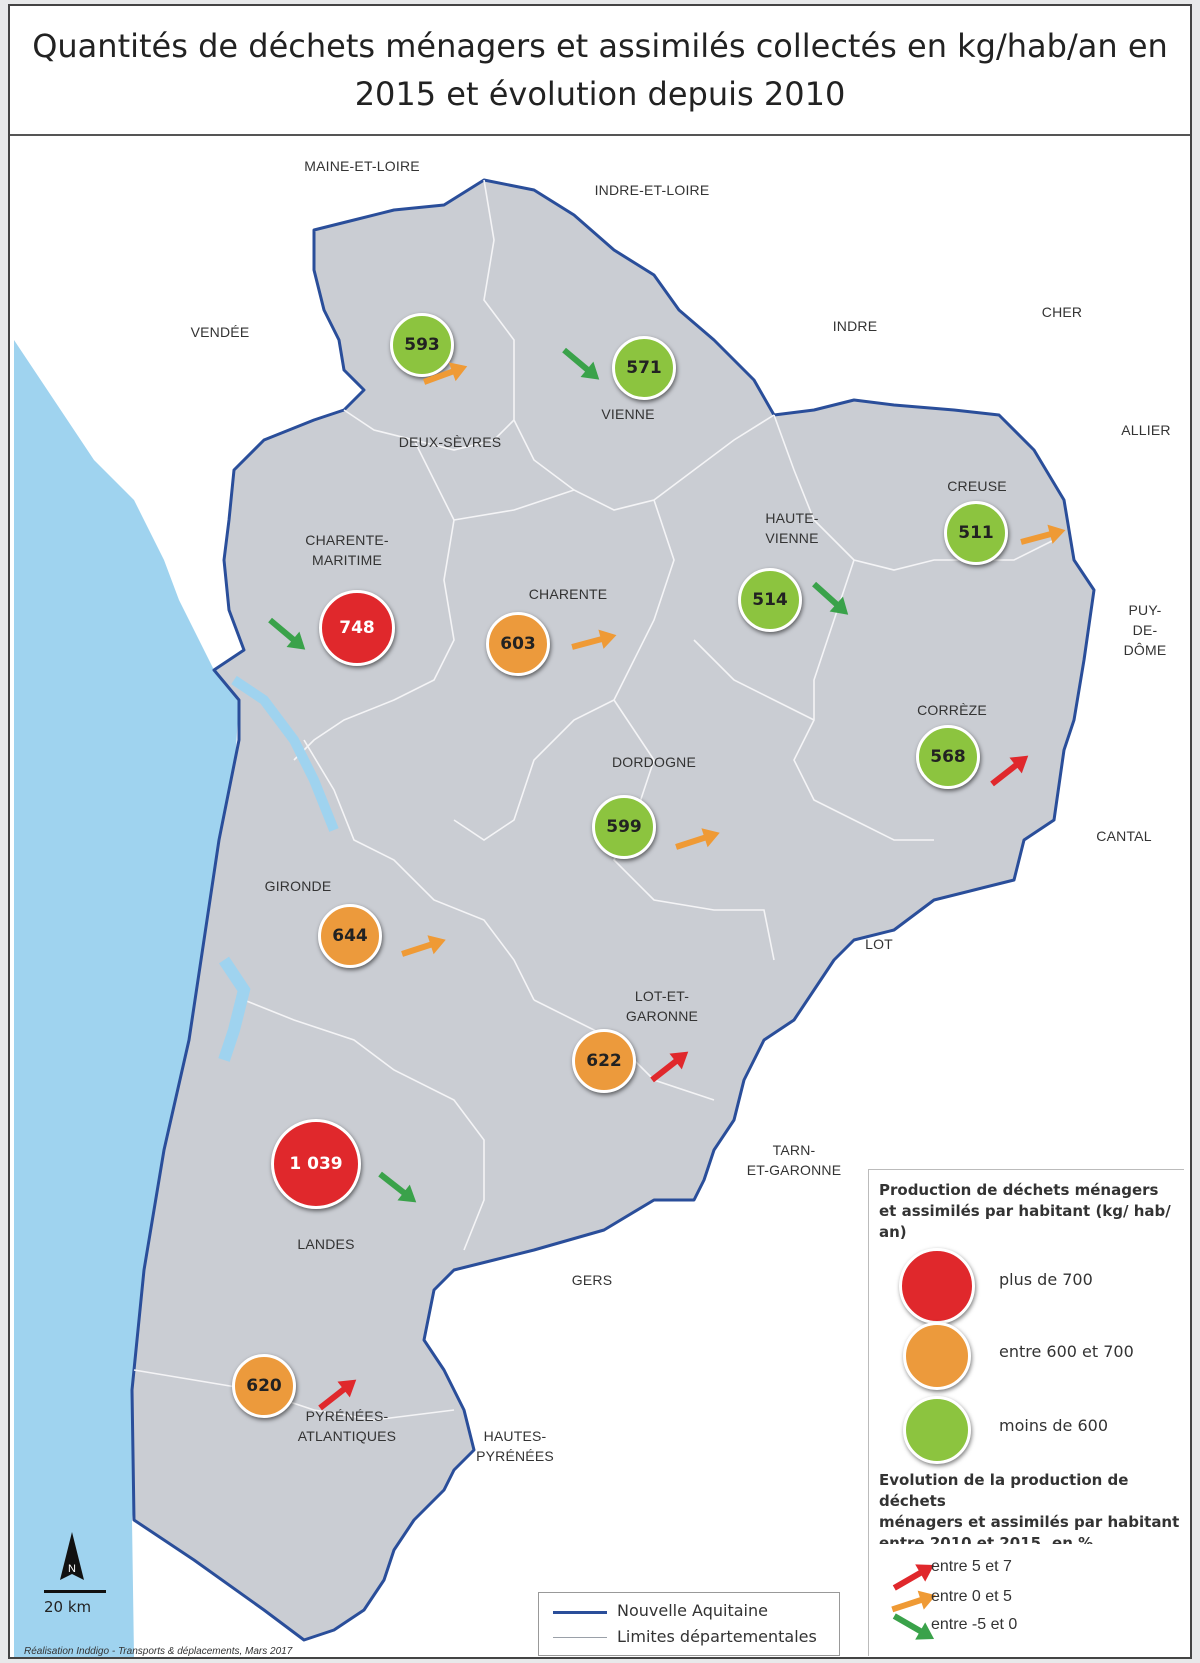  What do you see at coordinates (770, 600) in the screenshot?
I see `value-bubble: 514` at bounding box center [770, 600].